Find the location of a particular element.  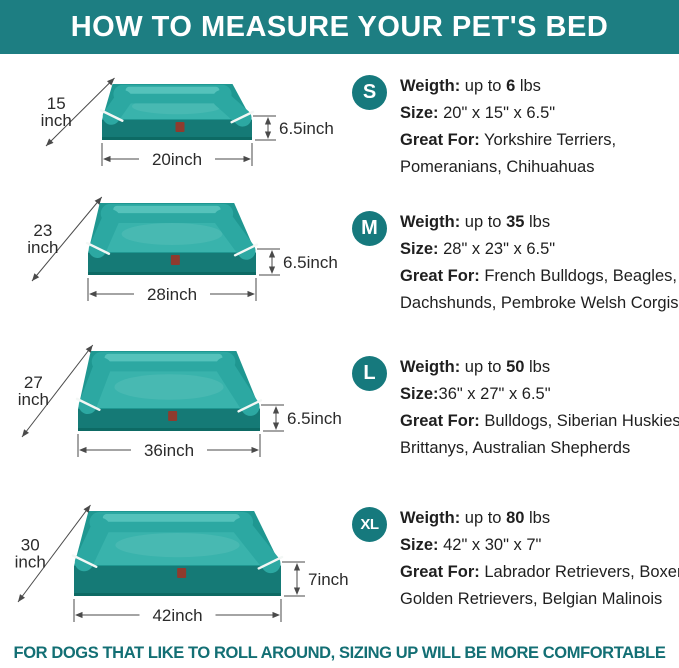

bed-figure-s: 15 inch 20inch 6.5inch is located at coordinates (176, 124).